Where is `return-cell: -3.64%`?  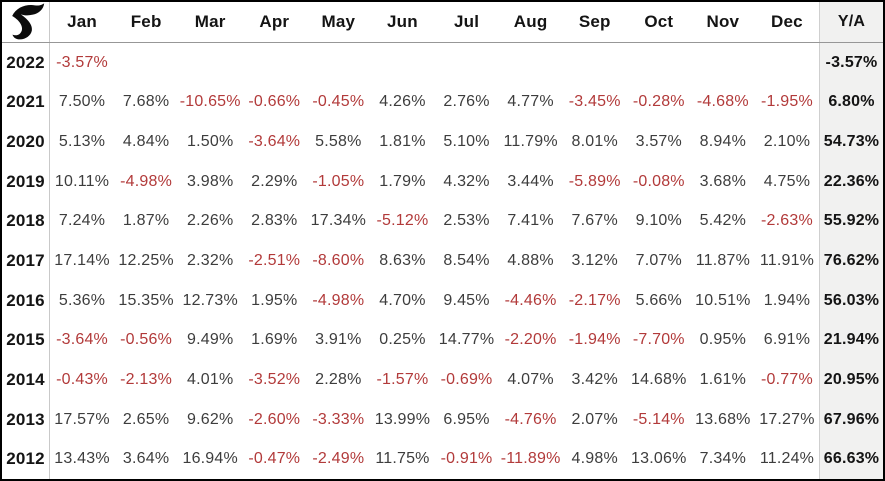
return-cell: -3.64% is located at coordinates (82, 340).